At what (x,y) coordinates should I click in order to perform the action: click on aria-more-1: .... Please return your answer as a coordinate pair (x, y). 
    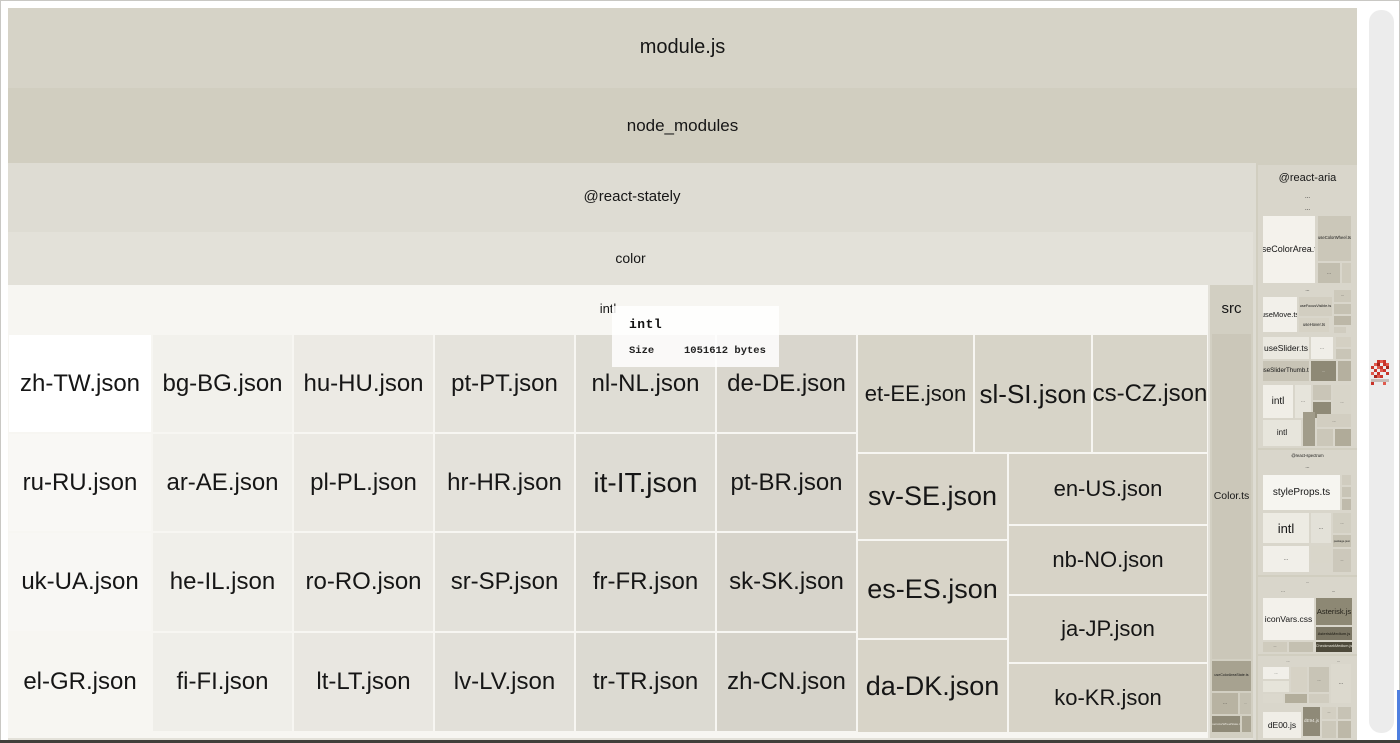
    Looking at the image, I should click on (1307, 196).